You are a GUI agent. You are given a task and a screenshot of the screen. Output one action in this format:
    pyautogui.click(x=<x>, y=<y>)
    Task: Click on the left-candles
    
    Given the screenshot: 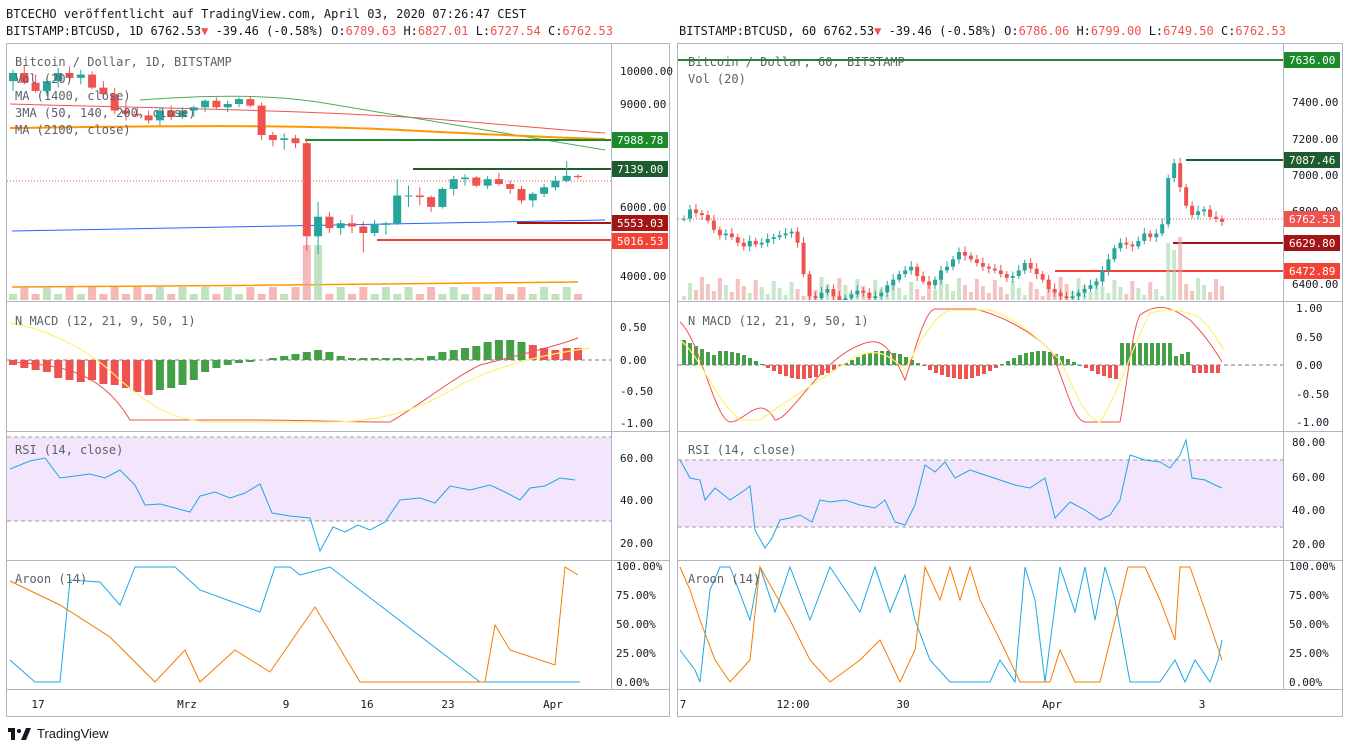 What is the action you would take?
    pyautogui.click(x=295, y=159)
    